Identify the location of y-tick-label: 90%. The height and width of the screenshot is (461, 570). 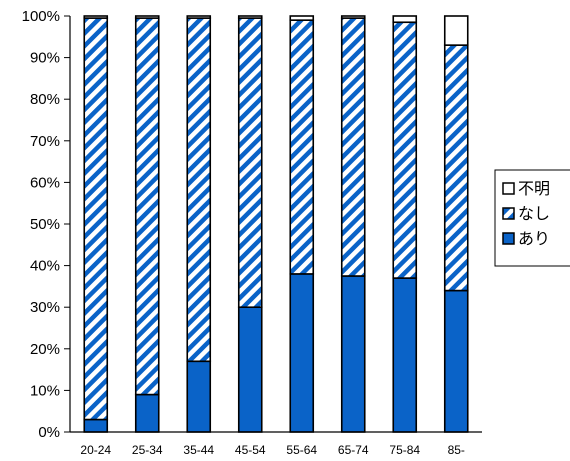
(45, 58).